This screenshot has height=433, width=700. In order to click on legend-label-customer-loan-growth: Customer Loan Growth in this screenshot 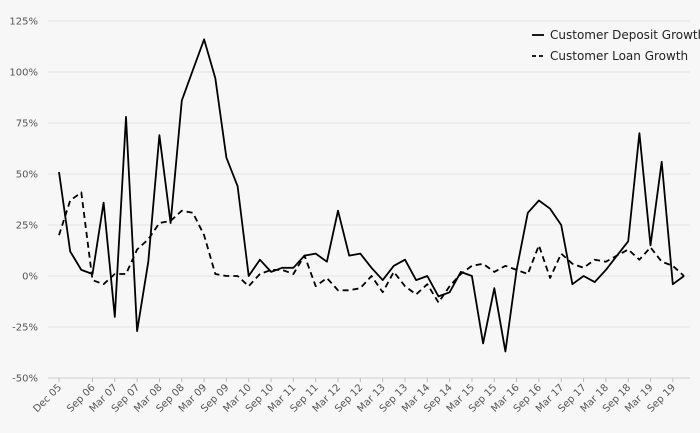, I will do `click(619, 56)`.